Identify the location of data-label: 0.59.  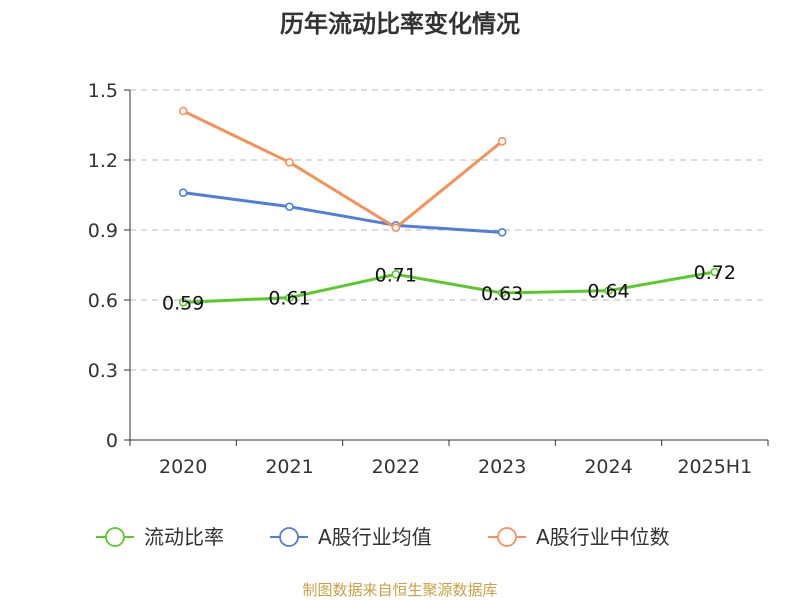
(183, 303).